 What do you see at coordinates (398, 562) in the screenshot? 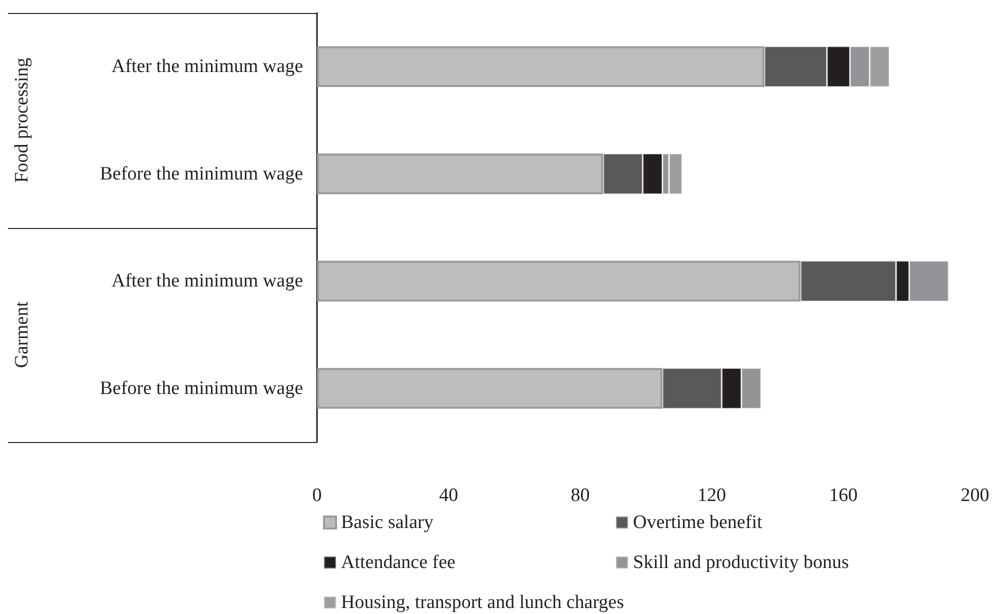
I see `legend-label: Attendance fee` at bounding box center [398, 562].